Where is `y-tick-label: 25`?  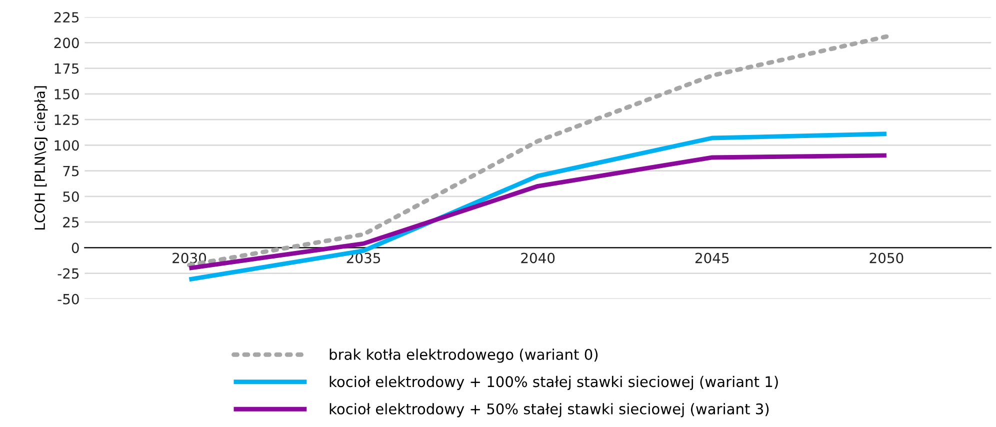 y-tick-label: 25 is located at coordinates (71, 222).